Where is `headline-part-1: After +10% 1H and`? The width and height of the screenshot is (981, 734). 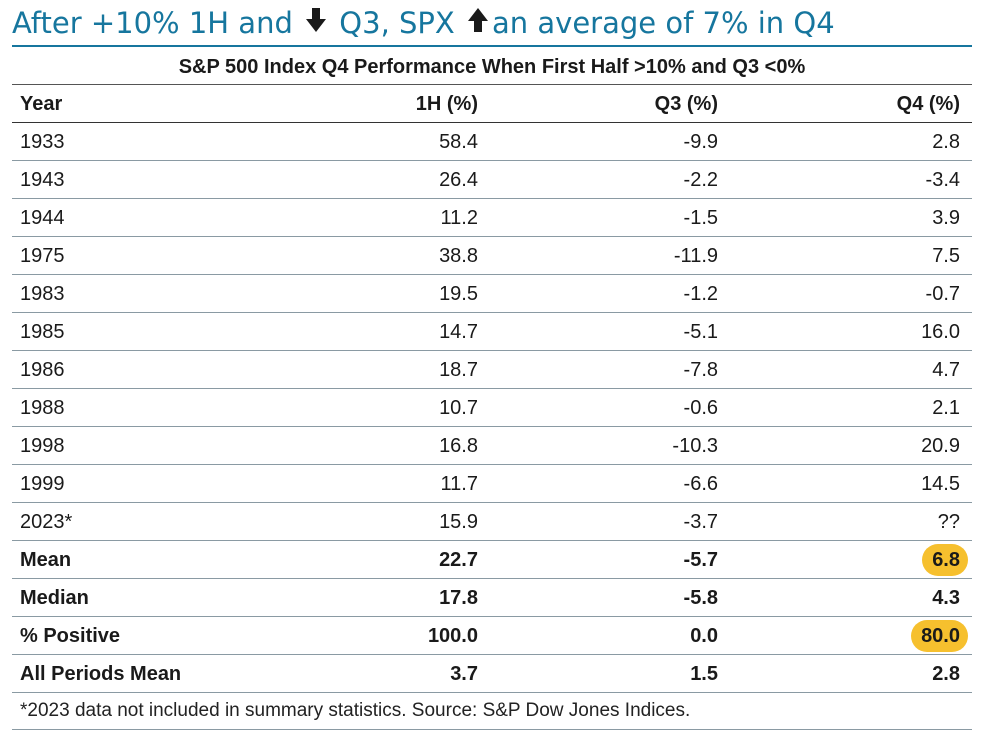 headline-part-1: After +10% 1H and is located at coordinates (157, 23).